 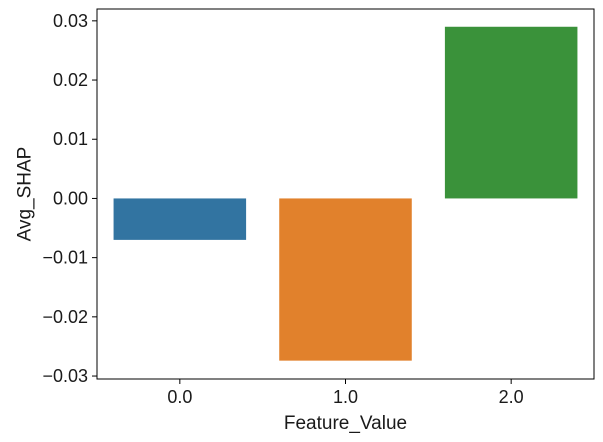 I want to click on y-axis-ticks: −0.03 −0.02 −0.01 0.00 0.01 0.02 0.03, so click(x=69, y=198).